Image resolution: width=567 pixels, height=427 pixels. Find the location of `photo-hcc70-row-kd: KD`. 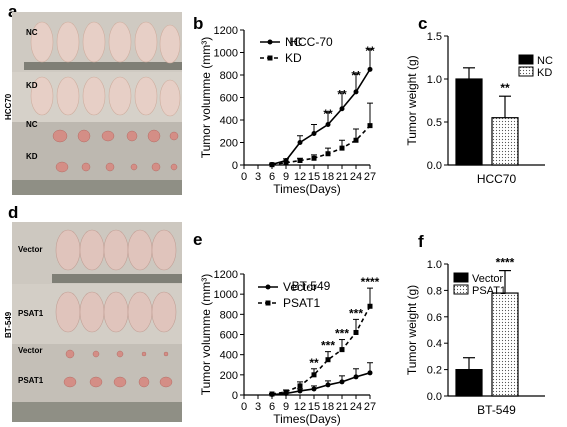

photo-hcc70-row-kd: KD is located at coordinates (32, 85).